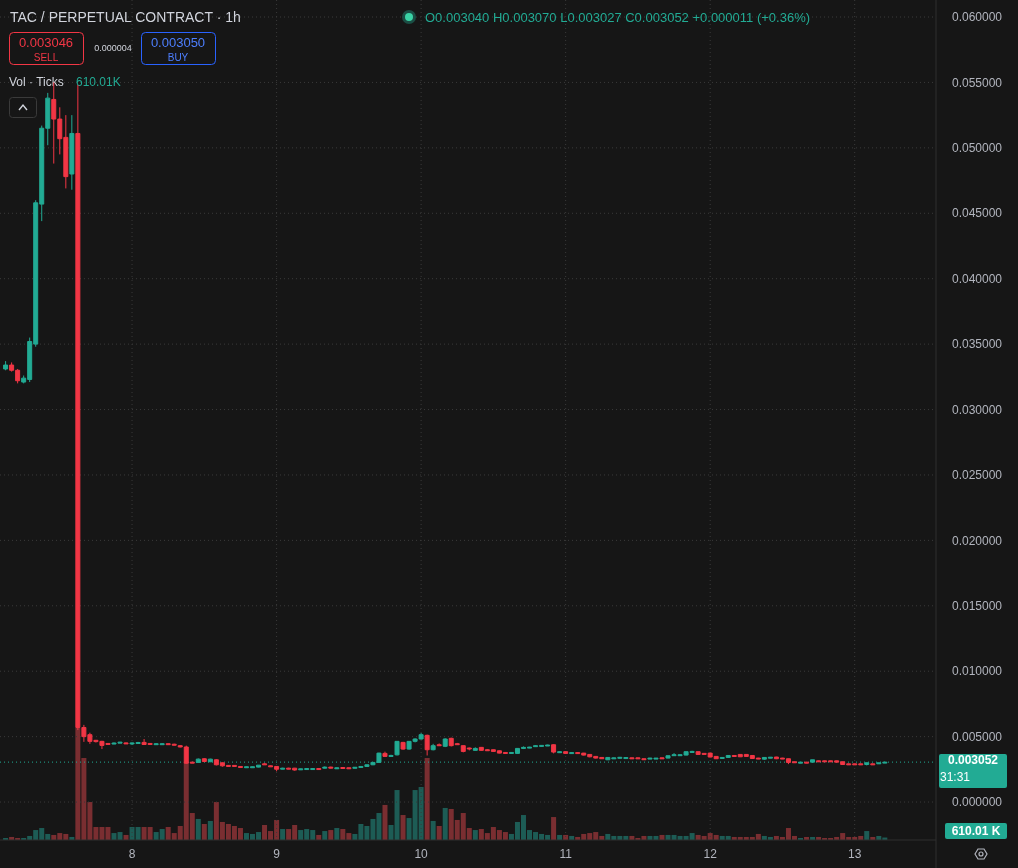 The image size is (1018, 868). I want to click on annotation: O0.003040 H0.003070 L0.003027 C0.003052 +0.000011 (+0.36%), so click(618, 17).